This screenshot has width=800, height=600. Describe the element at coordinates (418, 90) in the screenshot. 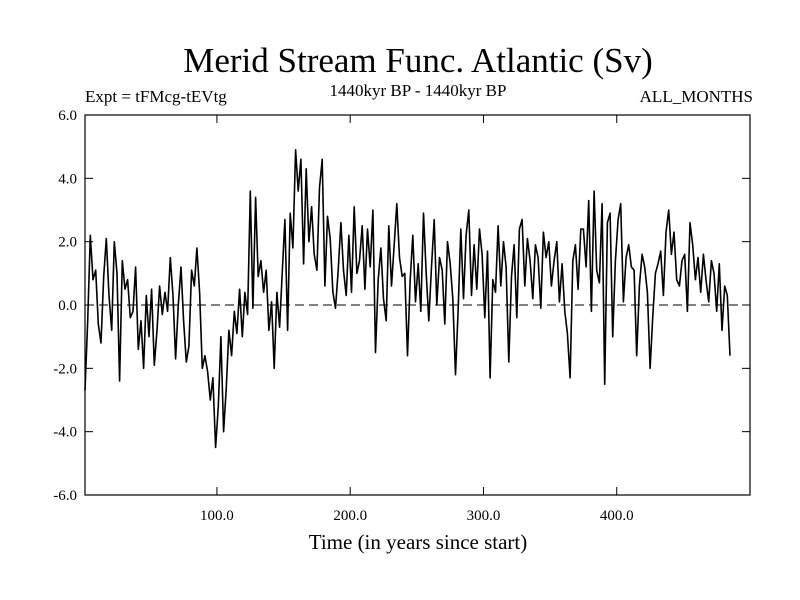

I see `subtitle-center: 1440kyr BP - 1440kyr BP` at that location.